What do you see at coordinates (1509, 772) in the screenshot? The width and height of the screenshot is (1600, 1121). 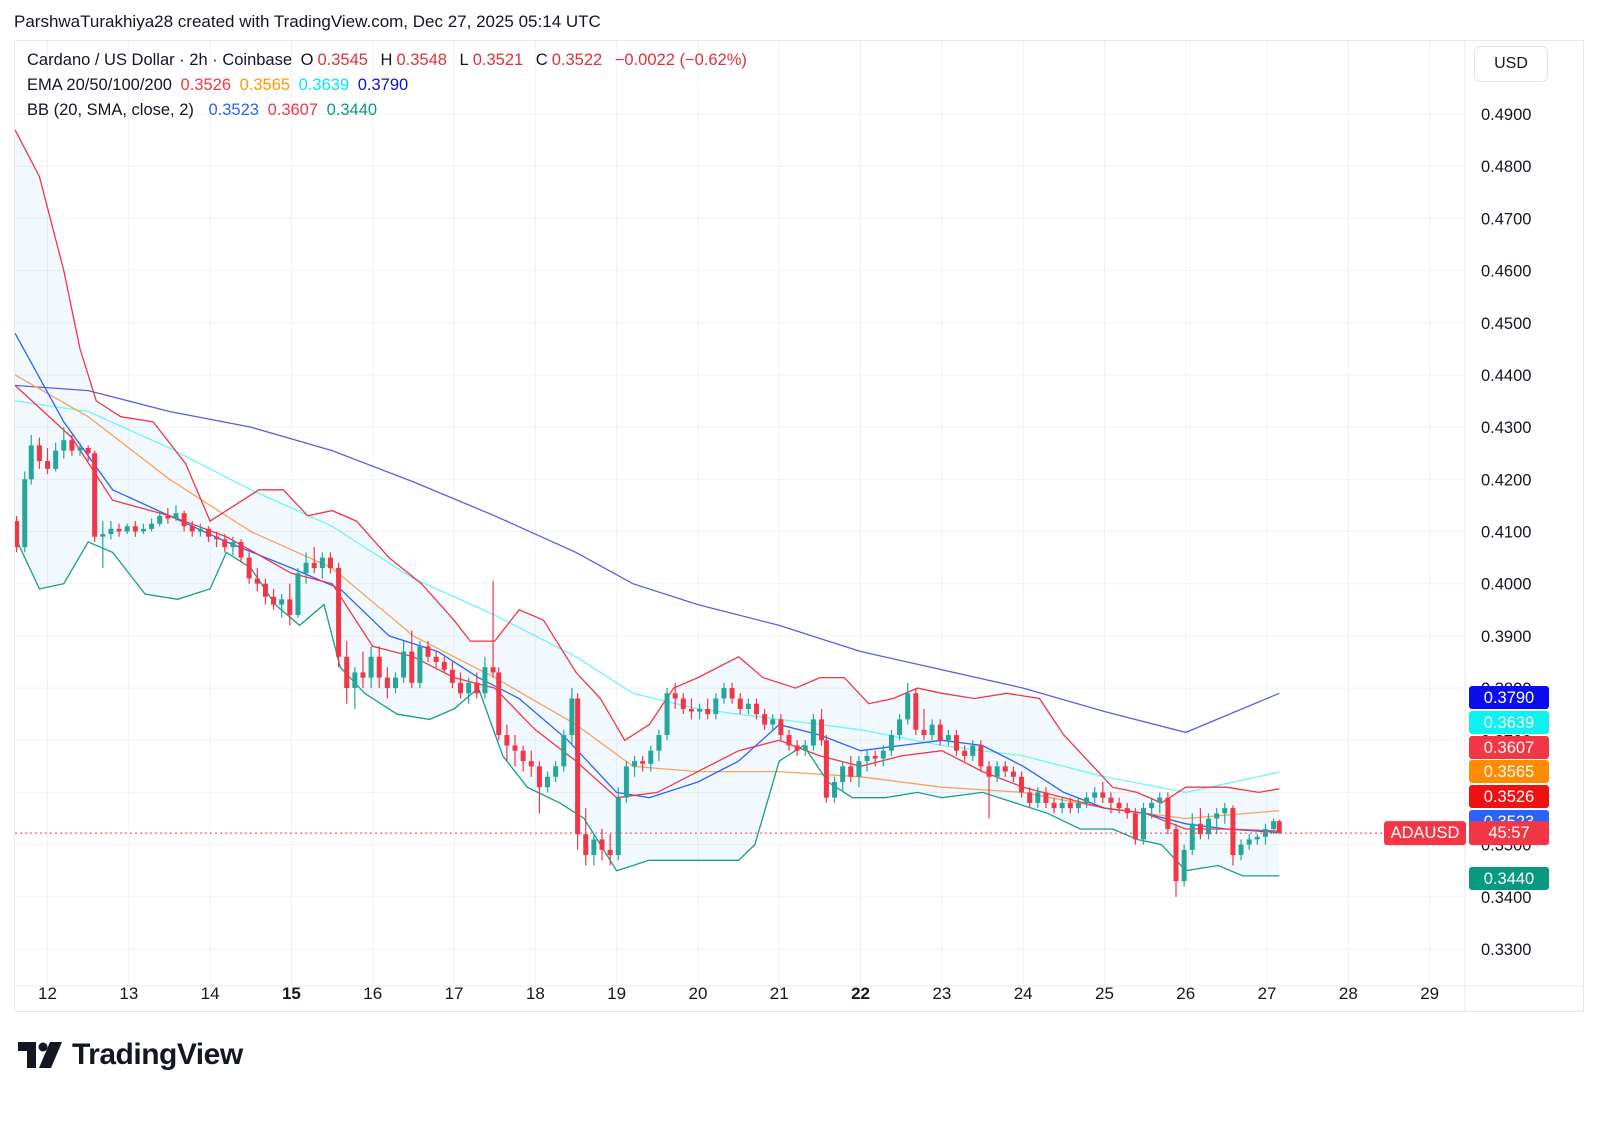 I see `price-label-text: 0.3565` at bounding box center [1509, 772].